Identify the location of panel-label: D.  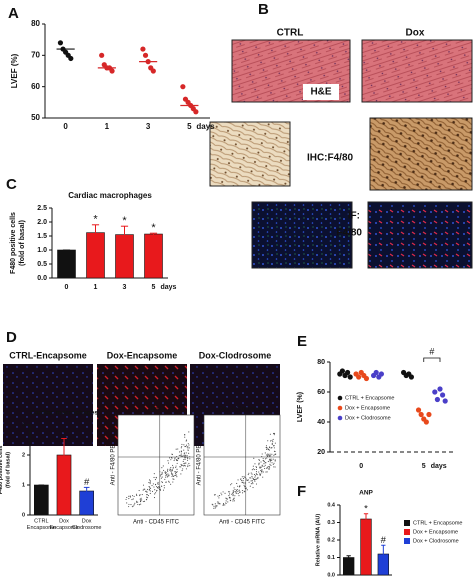
(11, 337).